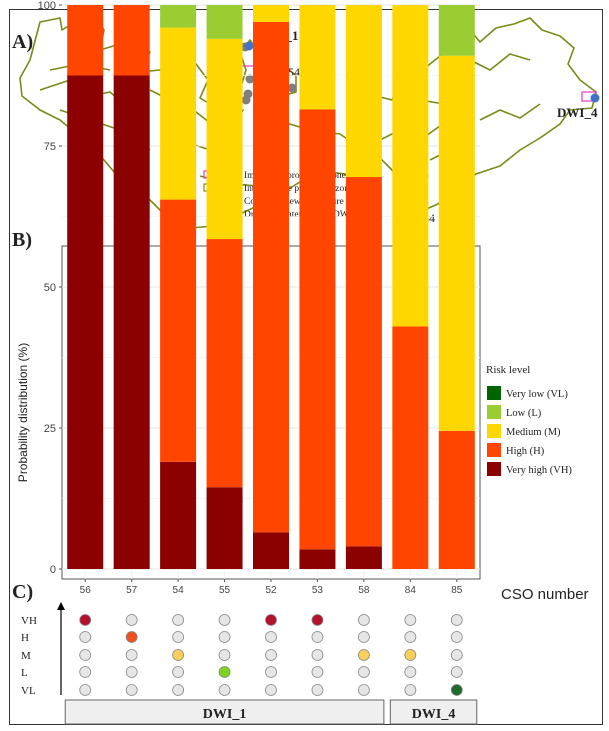 This screenshot has height=731, width=609. Describe the element at coordinates (364, 590) in the screenshot. I see `x-tick-label-58: 58` at that location.